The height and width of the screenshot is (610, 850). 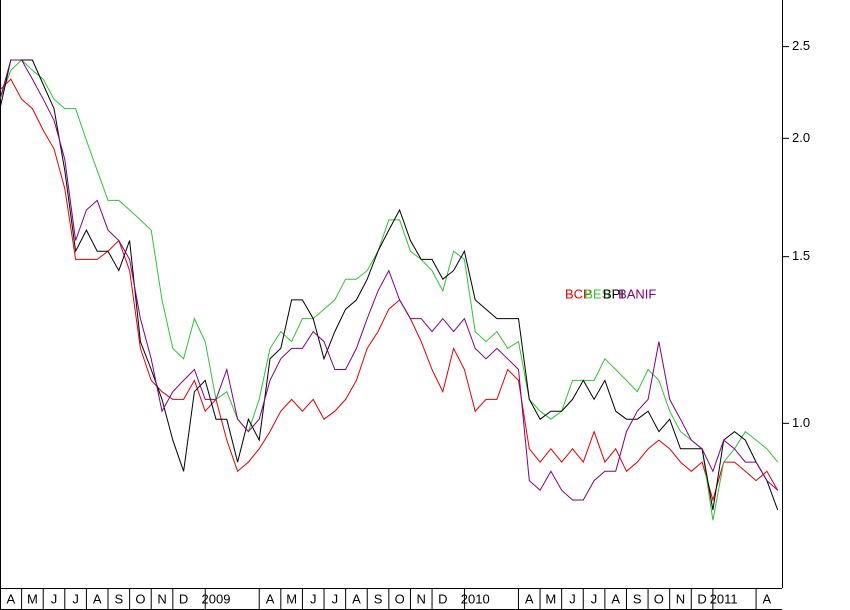 I want to click on x-tick-label: 2009, so click(x=216, y=598).